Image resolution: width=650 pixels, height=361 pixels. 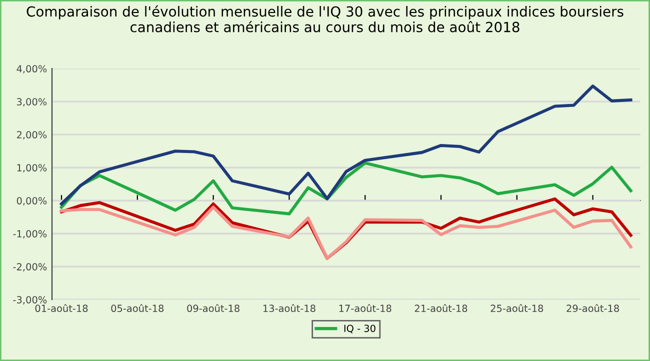 I want to click on y-tick-label: 3,00%, so click(x=31, y=102).